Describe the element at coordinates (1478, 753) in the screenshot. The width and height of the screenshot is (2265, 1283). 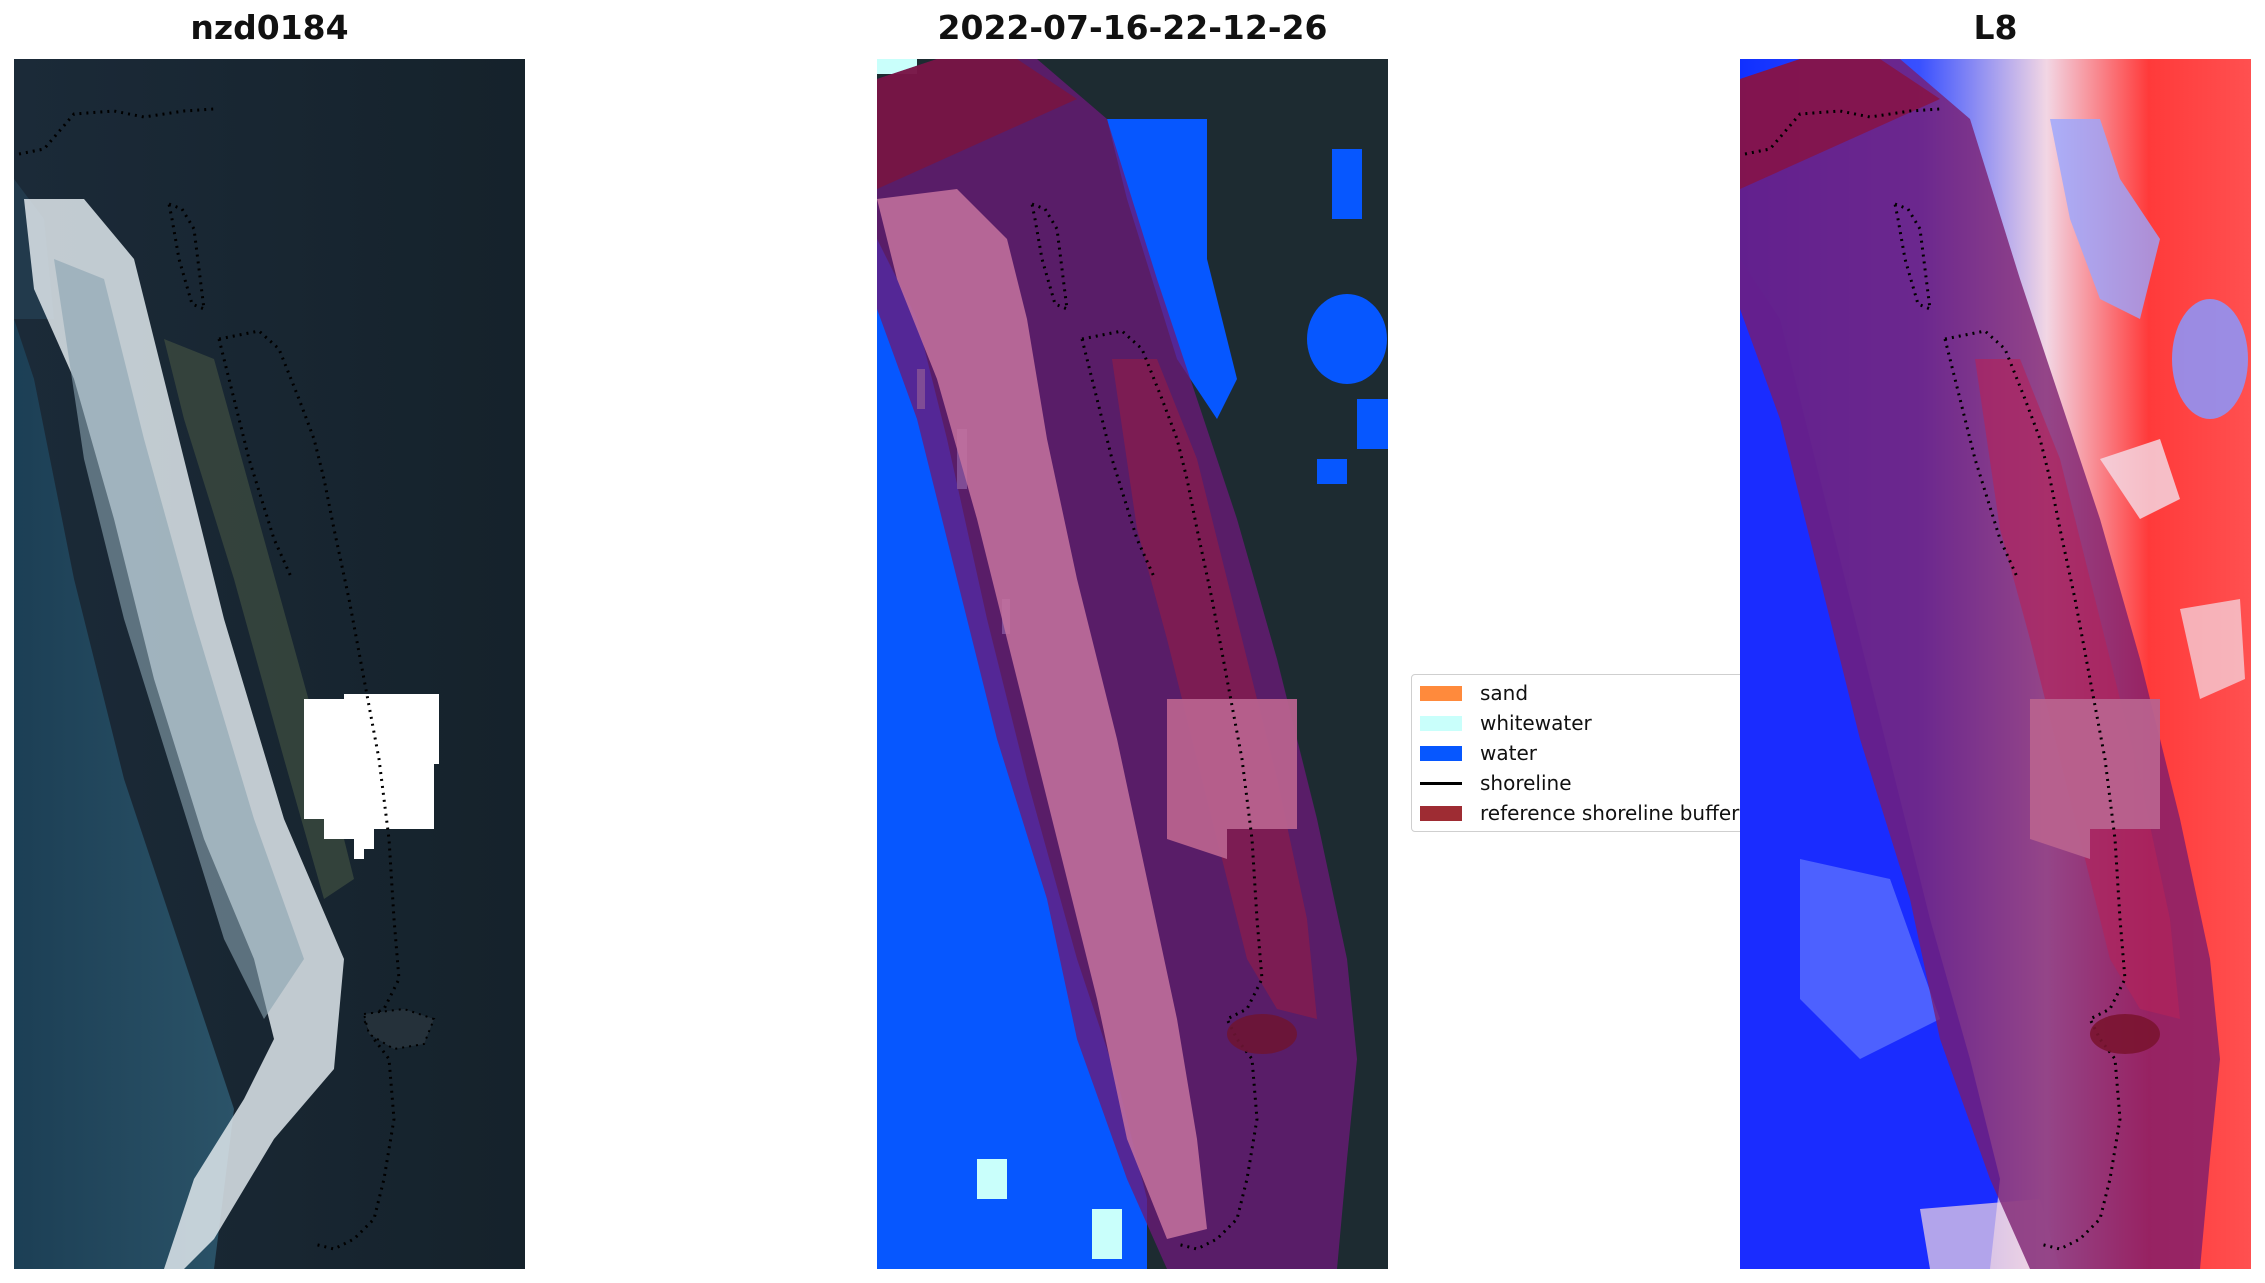
I see `legend-item-water: water` at that location.